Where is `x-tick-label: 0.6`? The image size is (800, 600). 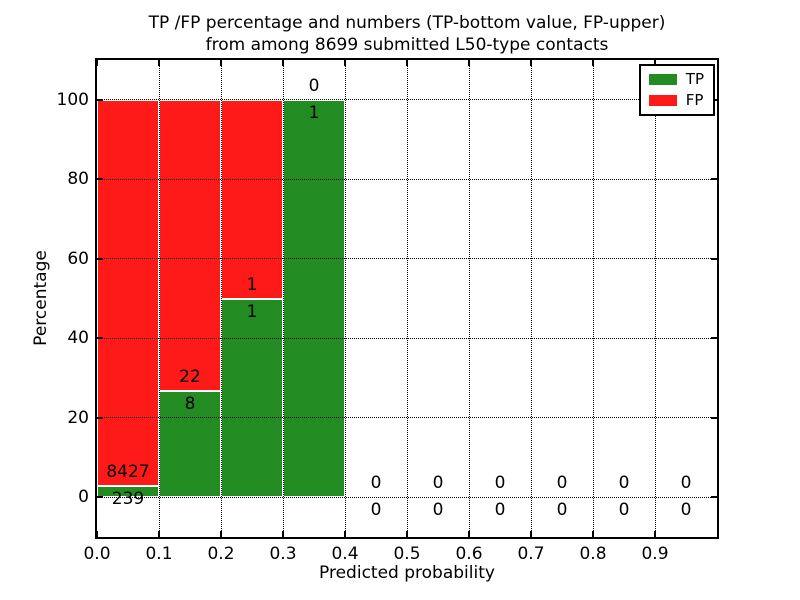 x-tick-label: 0.6 is located at coordinates (469, 554).